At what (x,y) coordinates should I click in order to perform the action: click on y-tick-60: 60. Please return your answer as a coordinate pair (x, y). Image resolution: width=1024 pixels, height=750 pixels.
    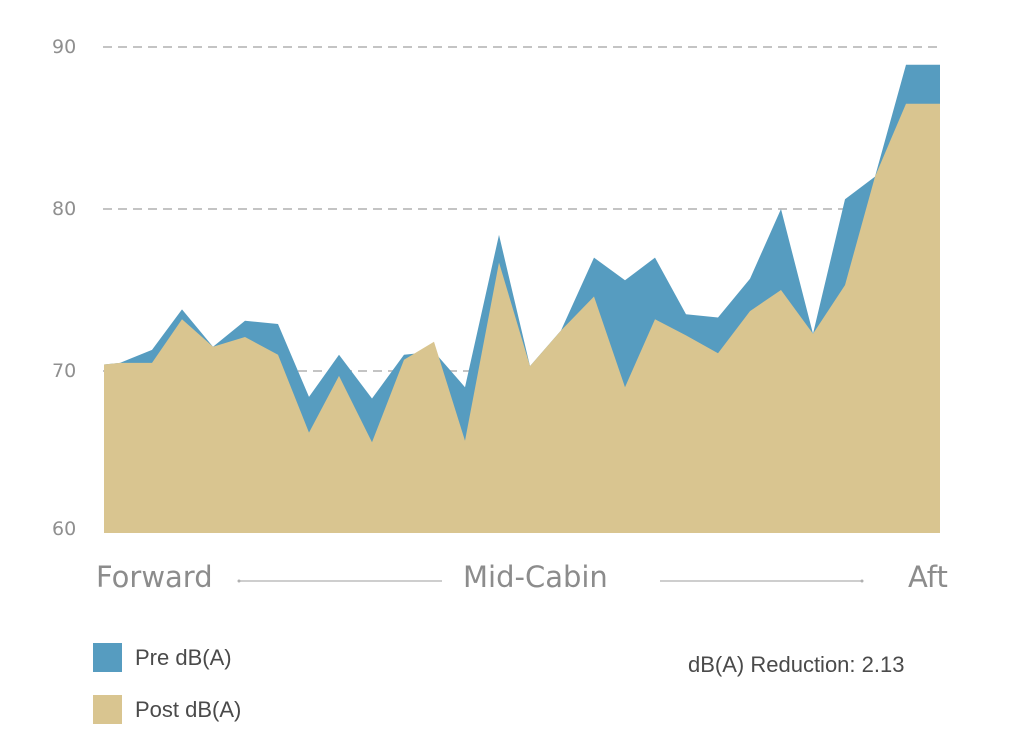
    Looking at the image, I should click on (64, 529).